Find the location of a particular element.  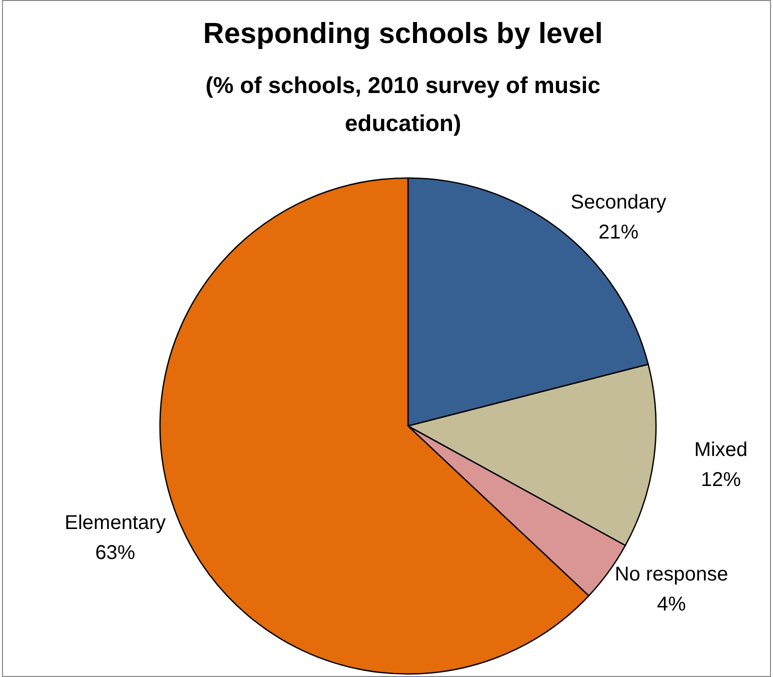

data-label: 63% is located at coordinates (115, 553).